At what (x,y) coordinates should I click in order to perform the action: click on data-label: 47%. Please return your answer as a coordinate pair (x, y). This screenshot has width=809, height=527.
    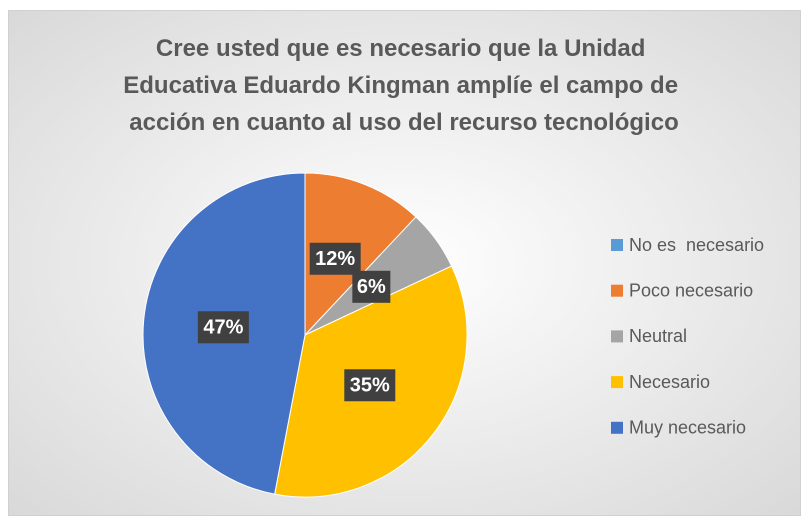
    Looking at the image, I should click on (223, 328).